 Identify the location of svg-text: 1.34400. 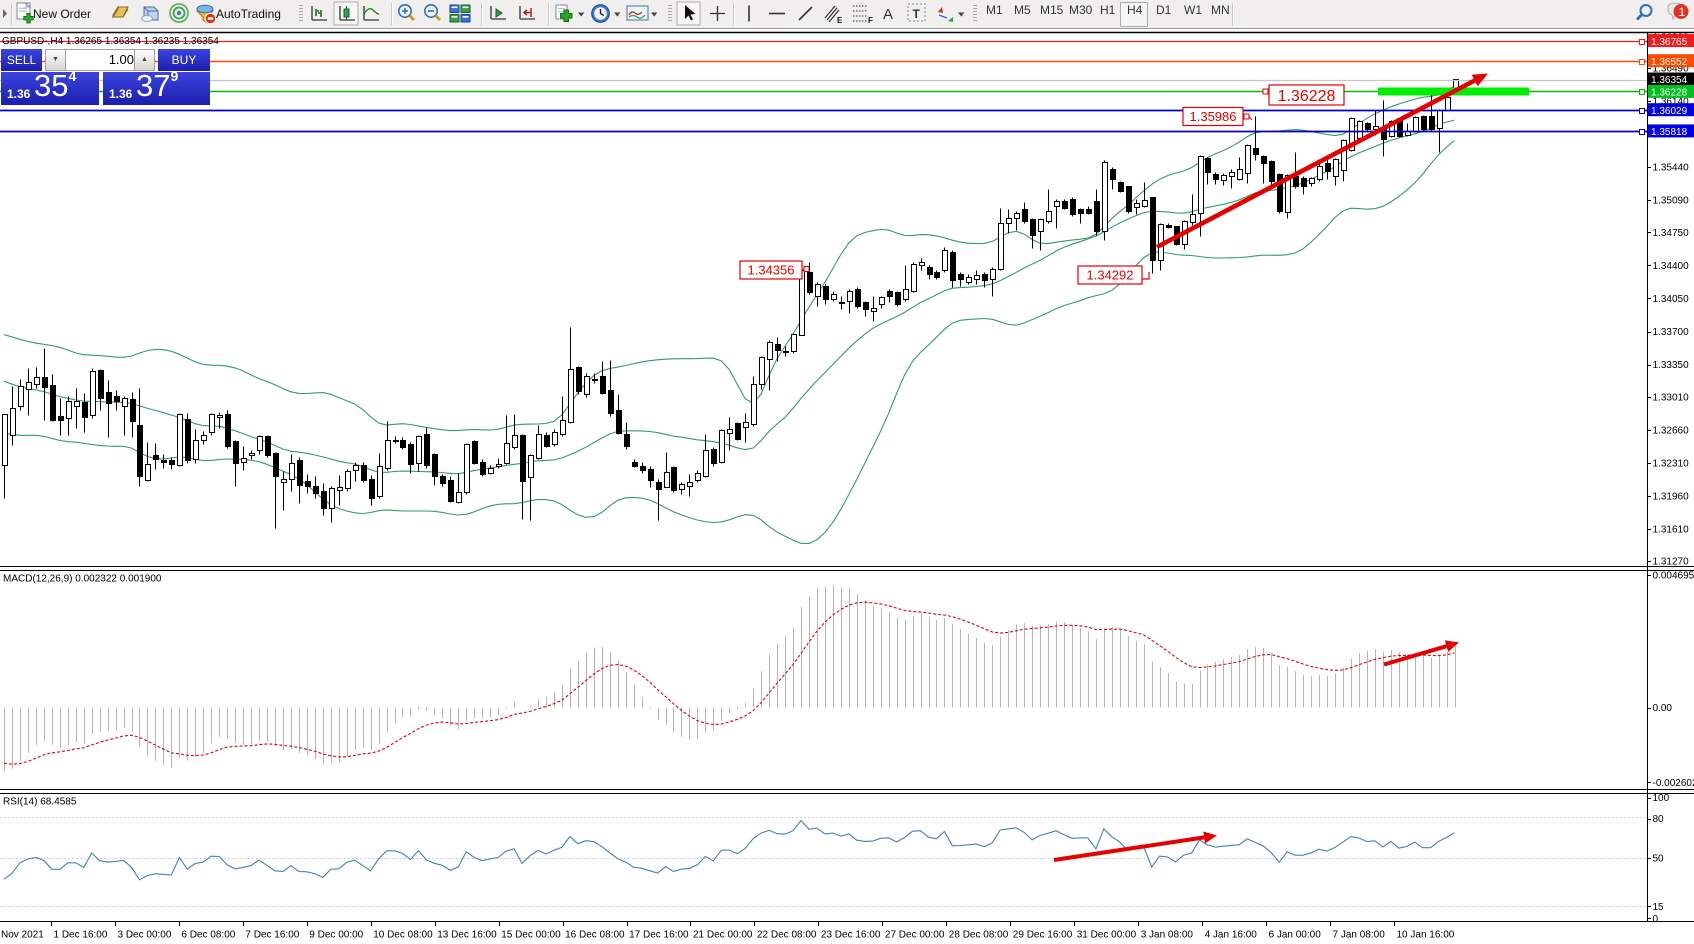
(1671, 266).